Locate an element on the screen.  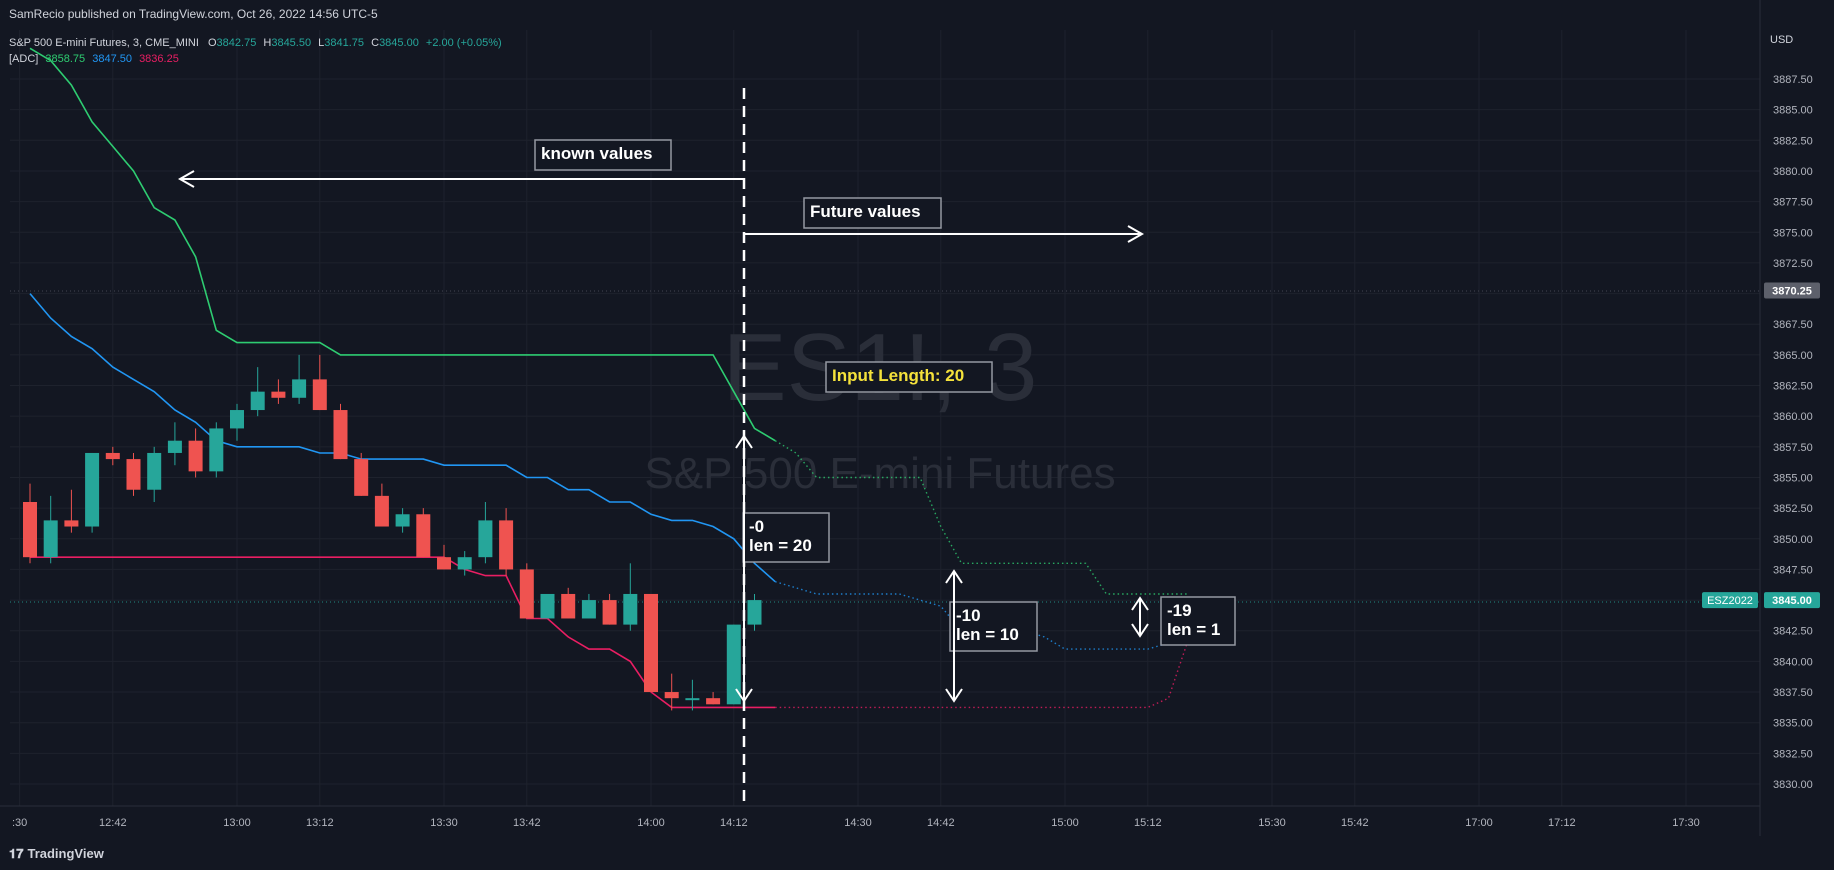
y-tick-label: 3885.00 is located at coordinates (1793, 111).